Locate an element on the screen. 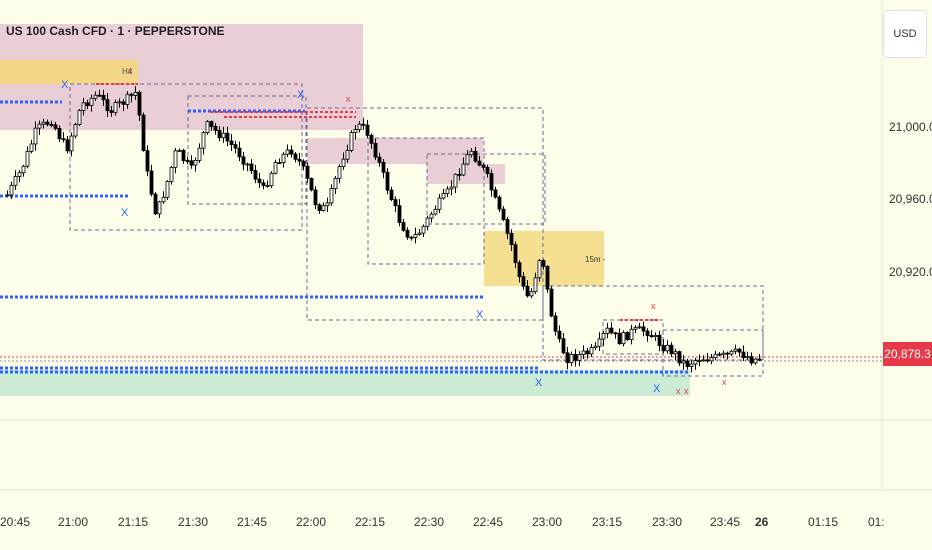  price-label: 20,960.0 is located at coordinates (910, 199).